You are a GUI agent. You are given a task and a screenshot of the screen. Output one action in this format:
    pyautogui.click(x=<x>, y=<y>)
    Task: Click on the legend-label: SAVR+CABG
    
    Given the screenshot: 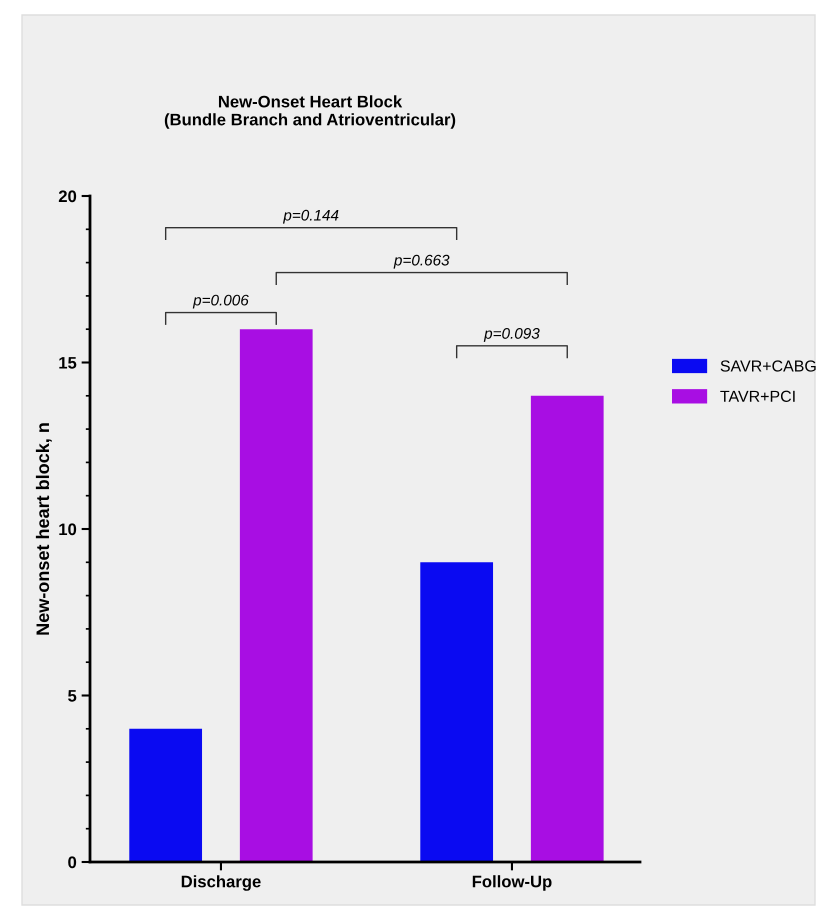 What is the action you would take?
    pyautogui.click(x=768, y=366)
    